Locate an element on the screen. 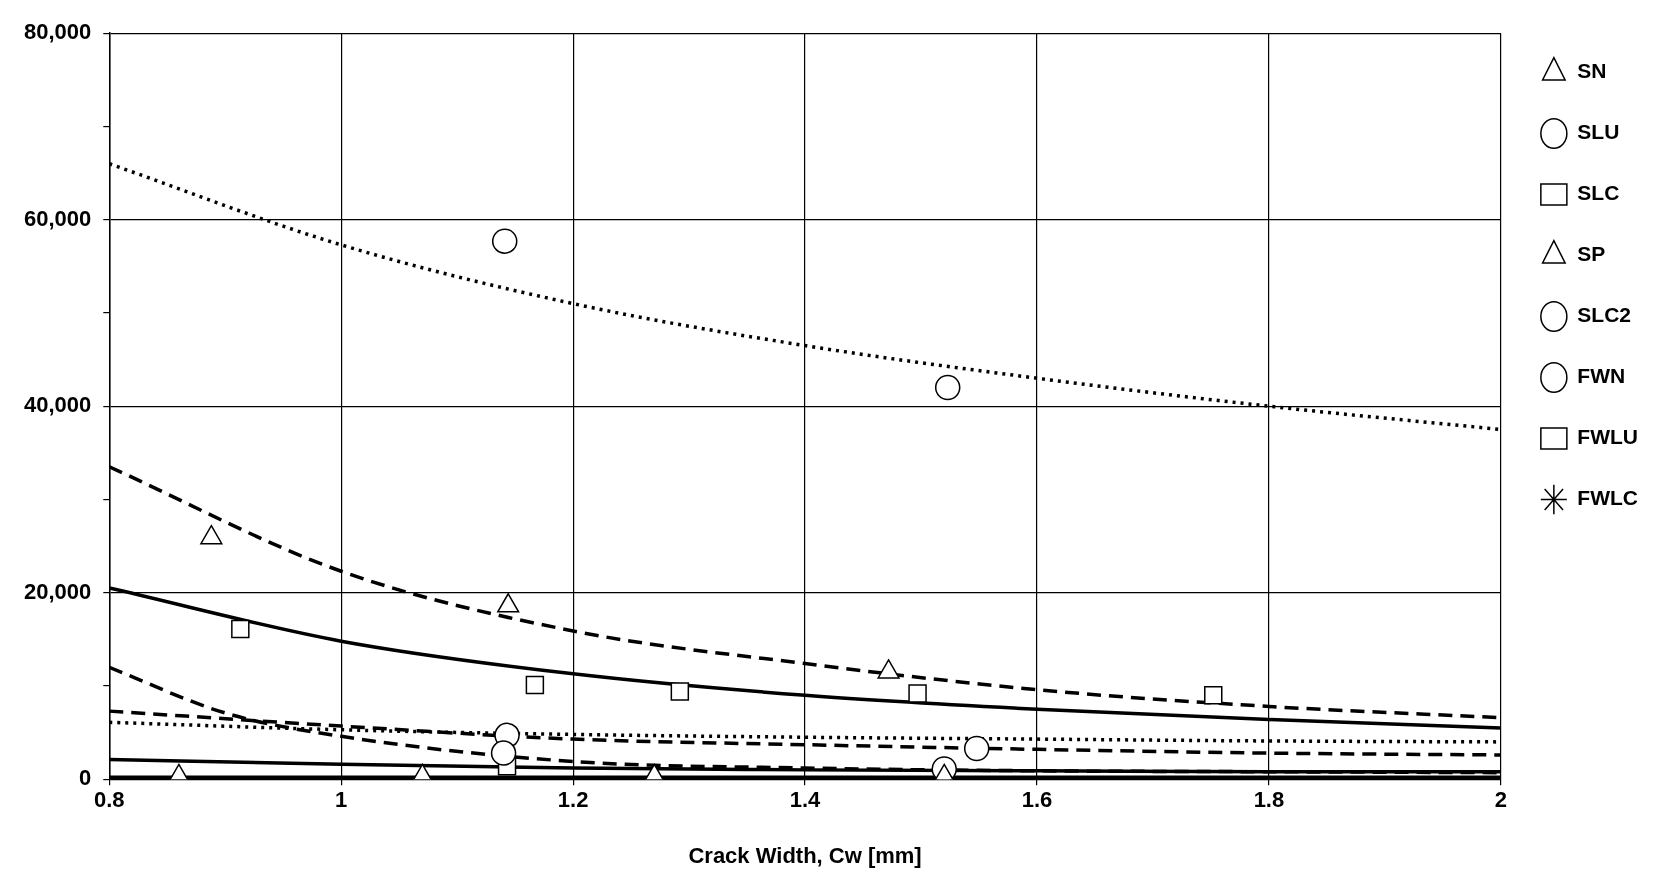  x-tick-label: 1.8 is located at coordinates (1269, 800).